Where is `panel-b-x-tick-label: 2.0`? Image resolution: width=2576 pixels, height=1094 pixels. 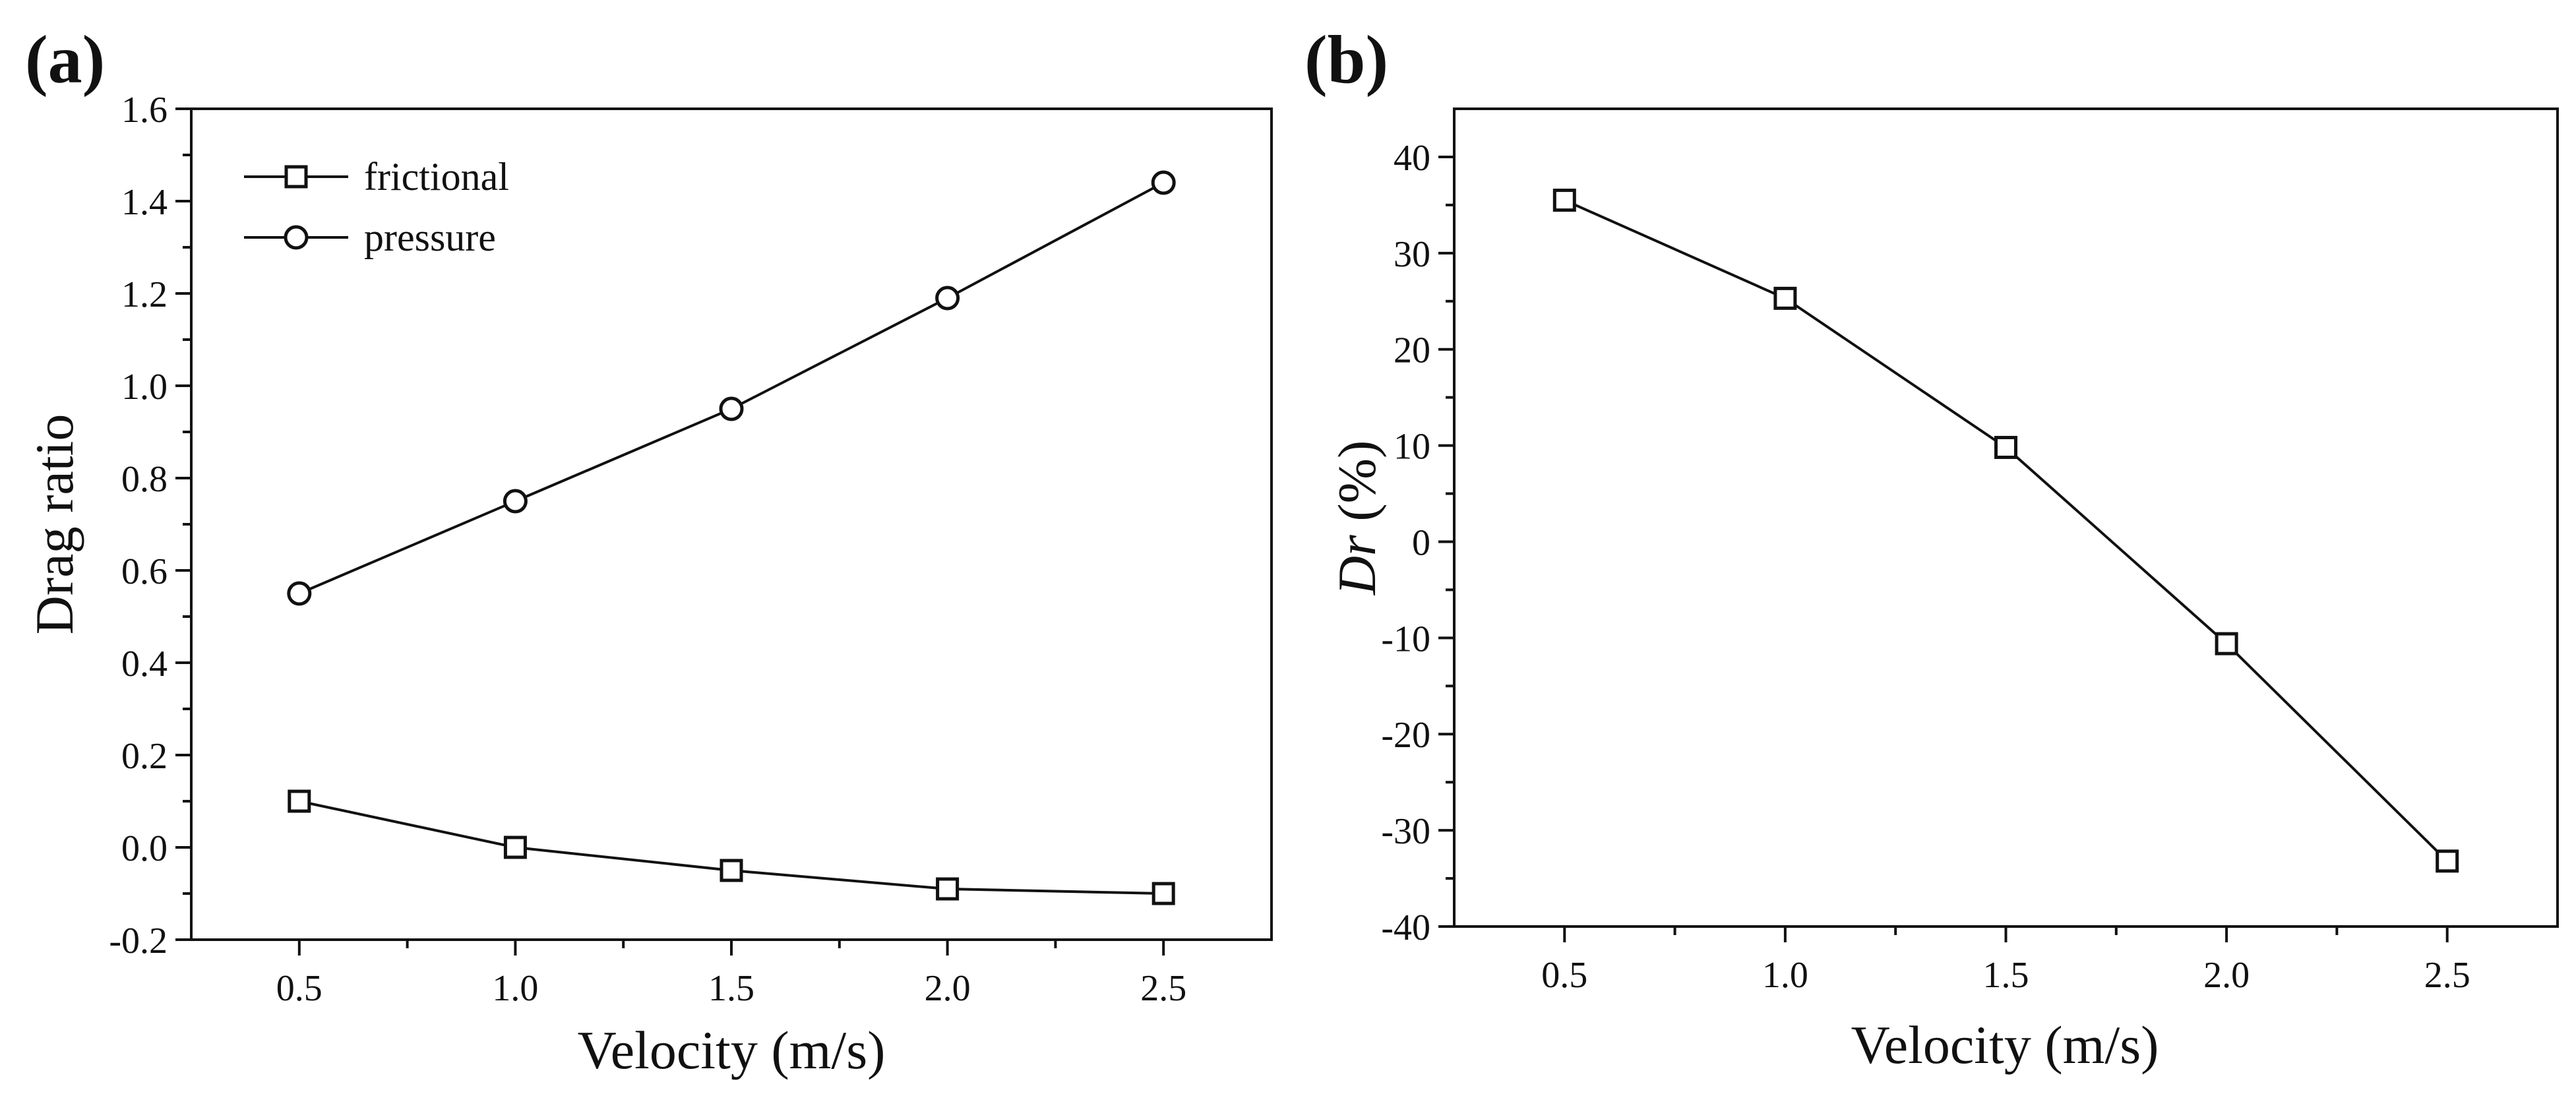
panel-b-x-tick-label: 2.0 is located at coordinates (2226, 975).